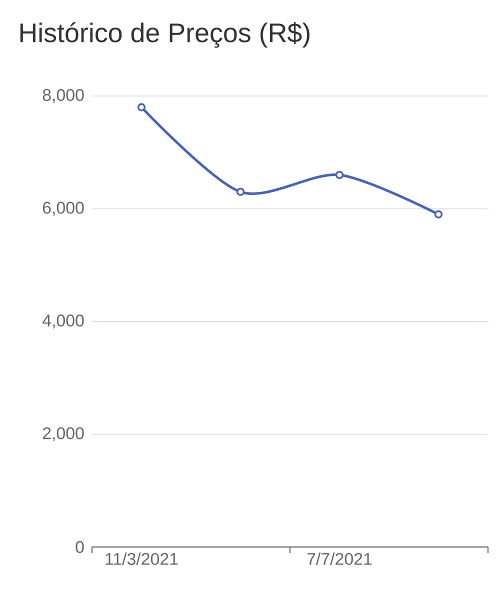  What do you see at coordinates (142, 558) in the screenshot?
I see `x-tick-label: 11/3/2021` at bounding box center [142, 558].